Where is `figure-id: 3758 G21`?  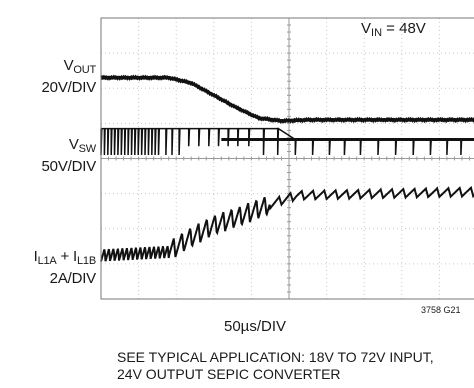 figure-id: 3758 G21 is located at coordinates (441, 310).